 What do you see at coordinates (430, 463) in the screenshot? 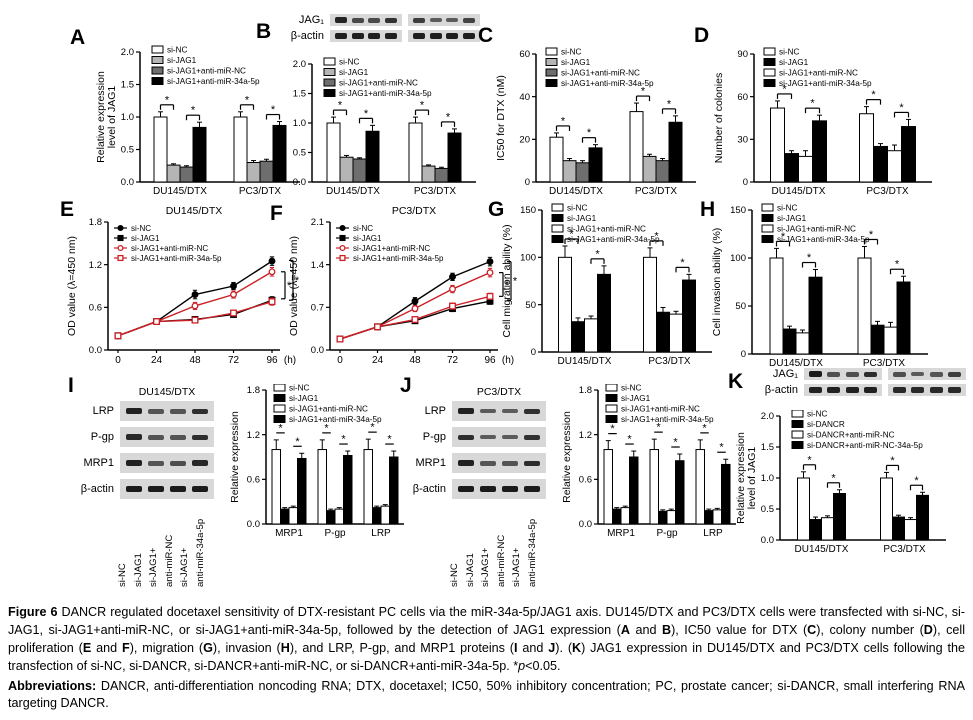
I see `blot-row-label: MRP1` at bounding box center [430, 463].